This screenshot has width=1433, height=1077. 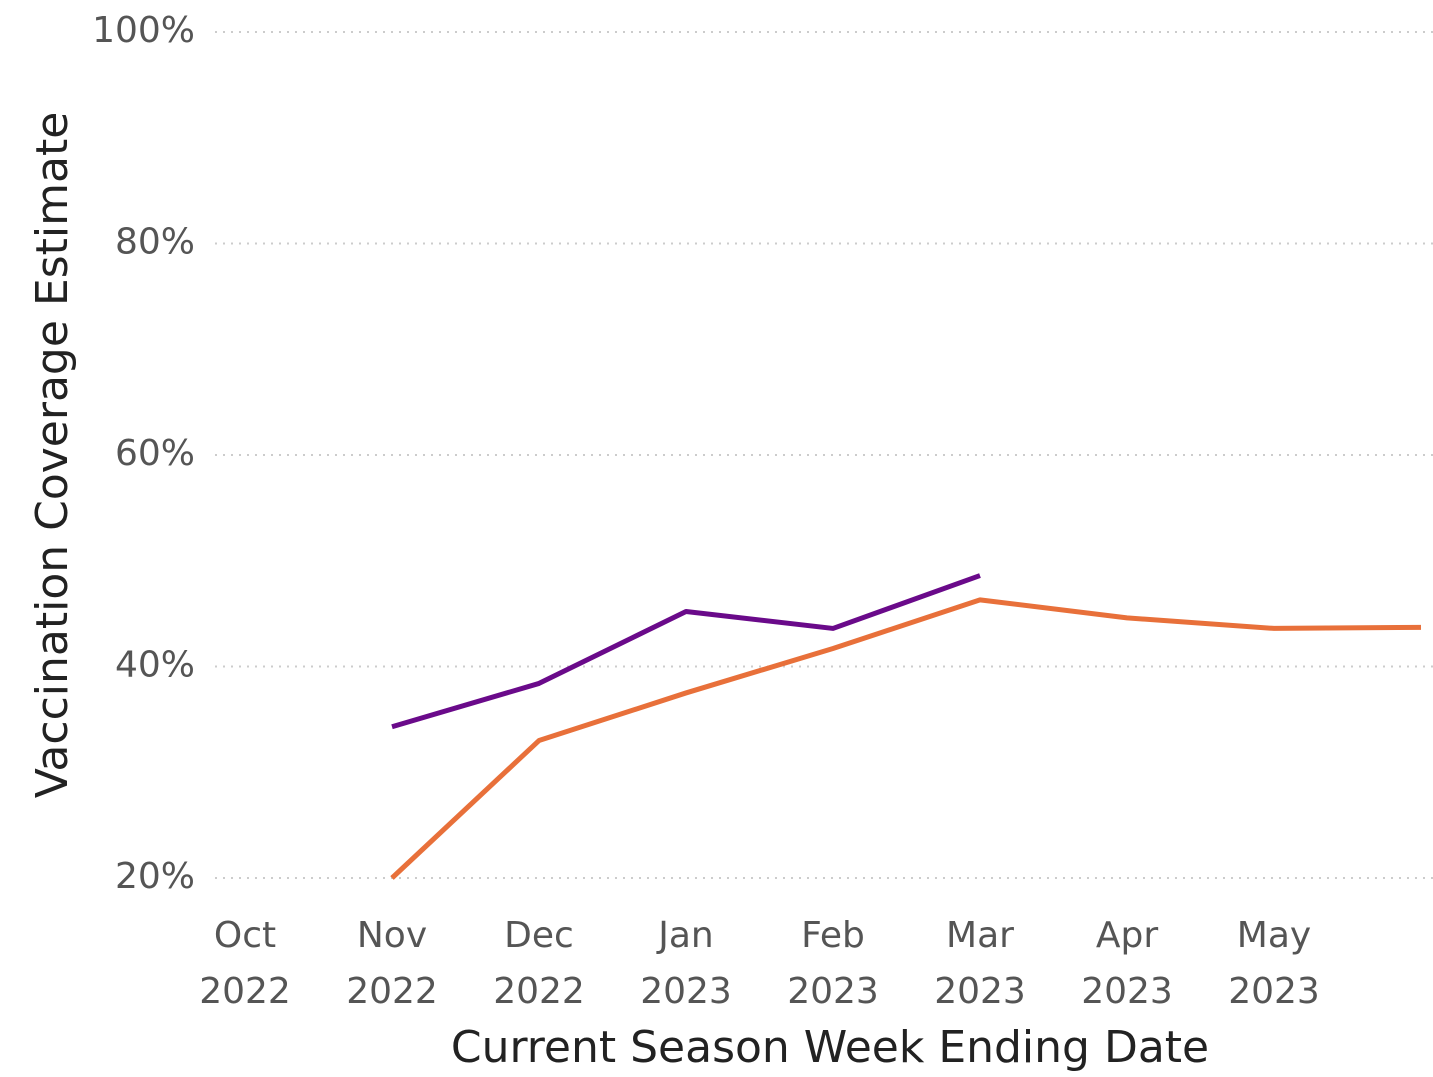 I want to click on y-tick-label: 100%, so click(x=143, y=30).